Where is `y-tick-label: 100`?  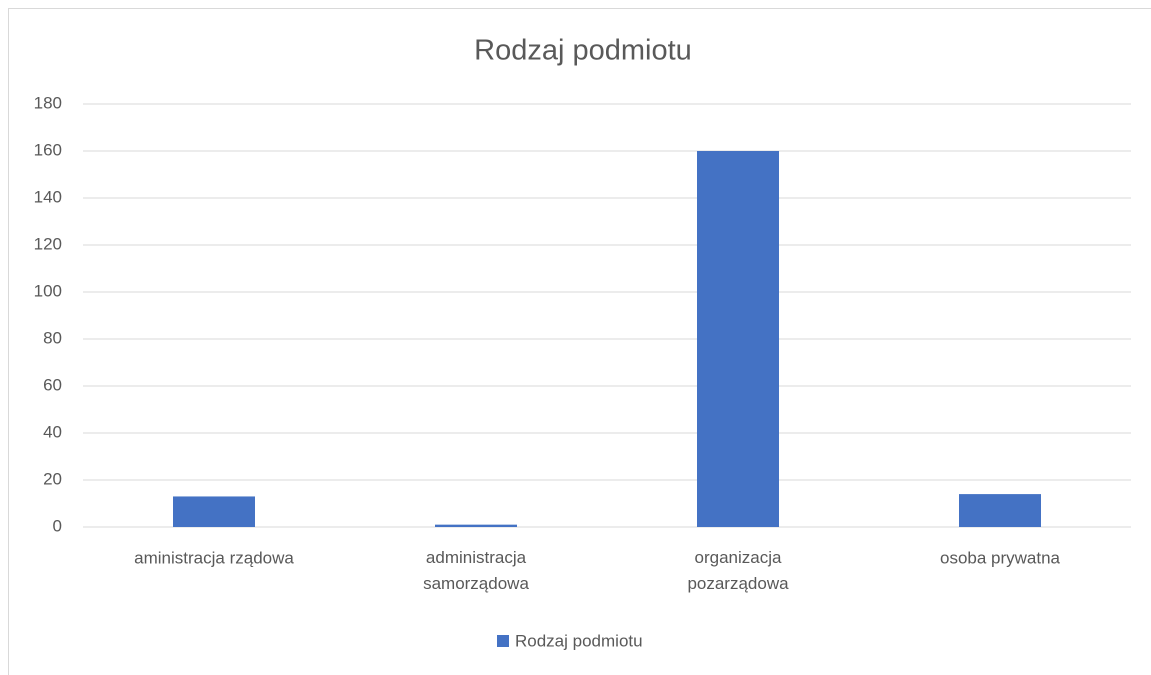 y-tick-label: 100 is located at coordinates (48, 290).